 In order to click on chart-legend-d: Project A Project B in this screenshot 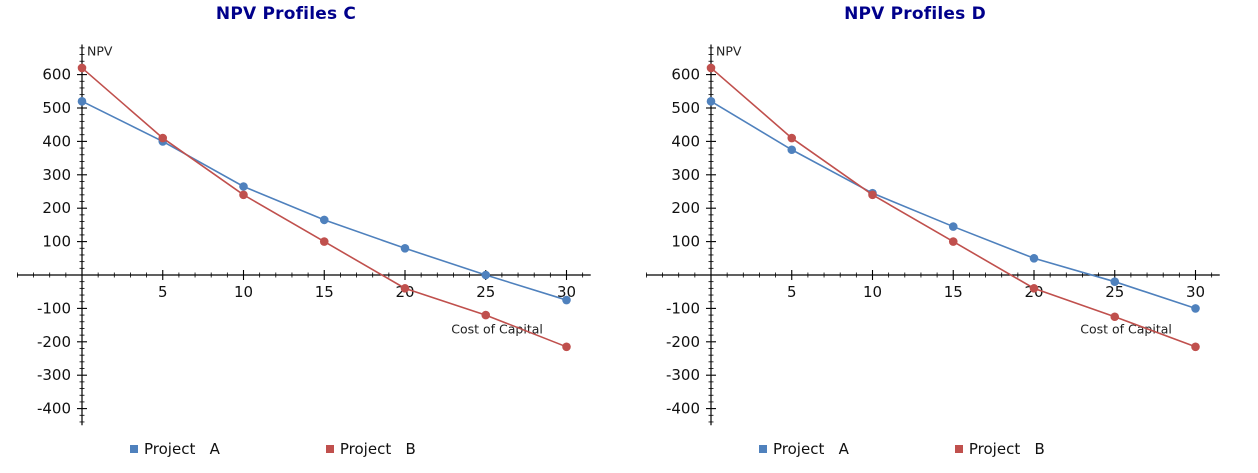, I will do `click(1008, 449)`.